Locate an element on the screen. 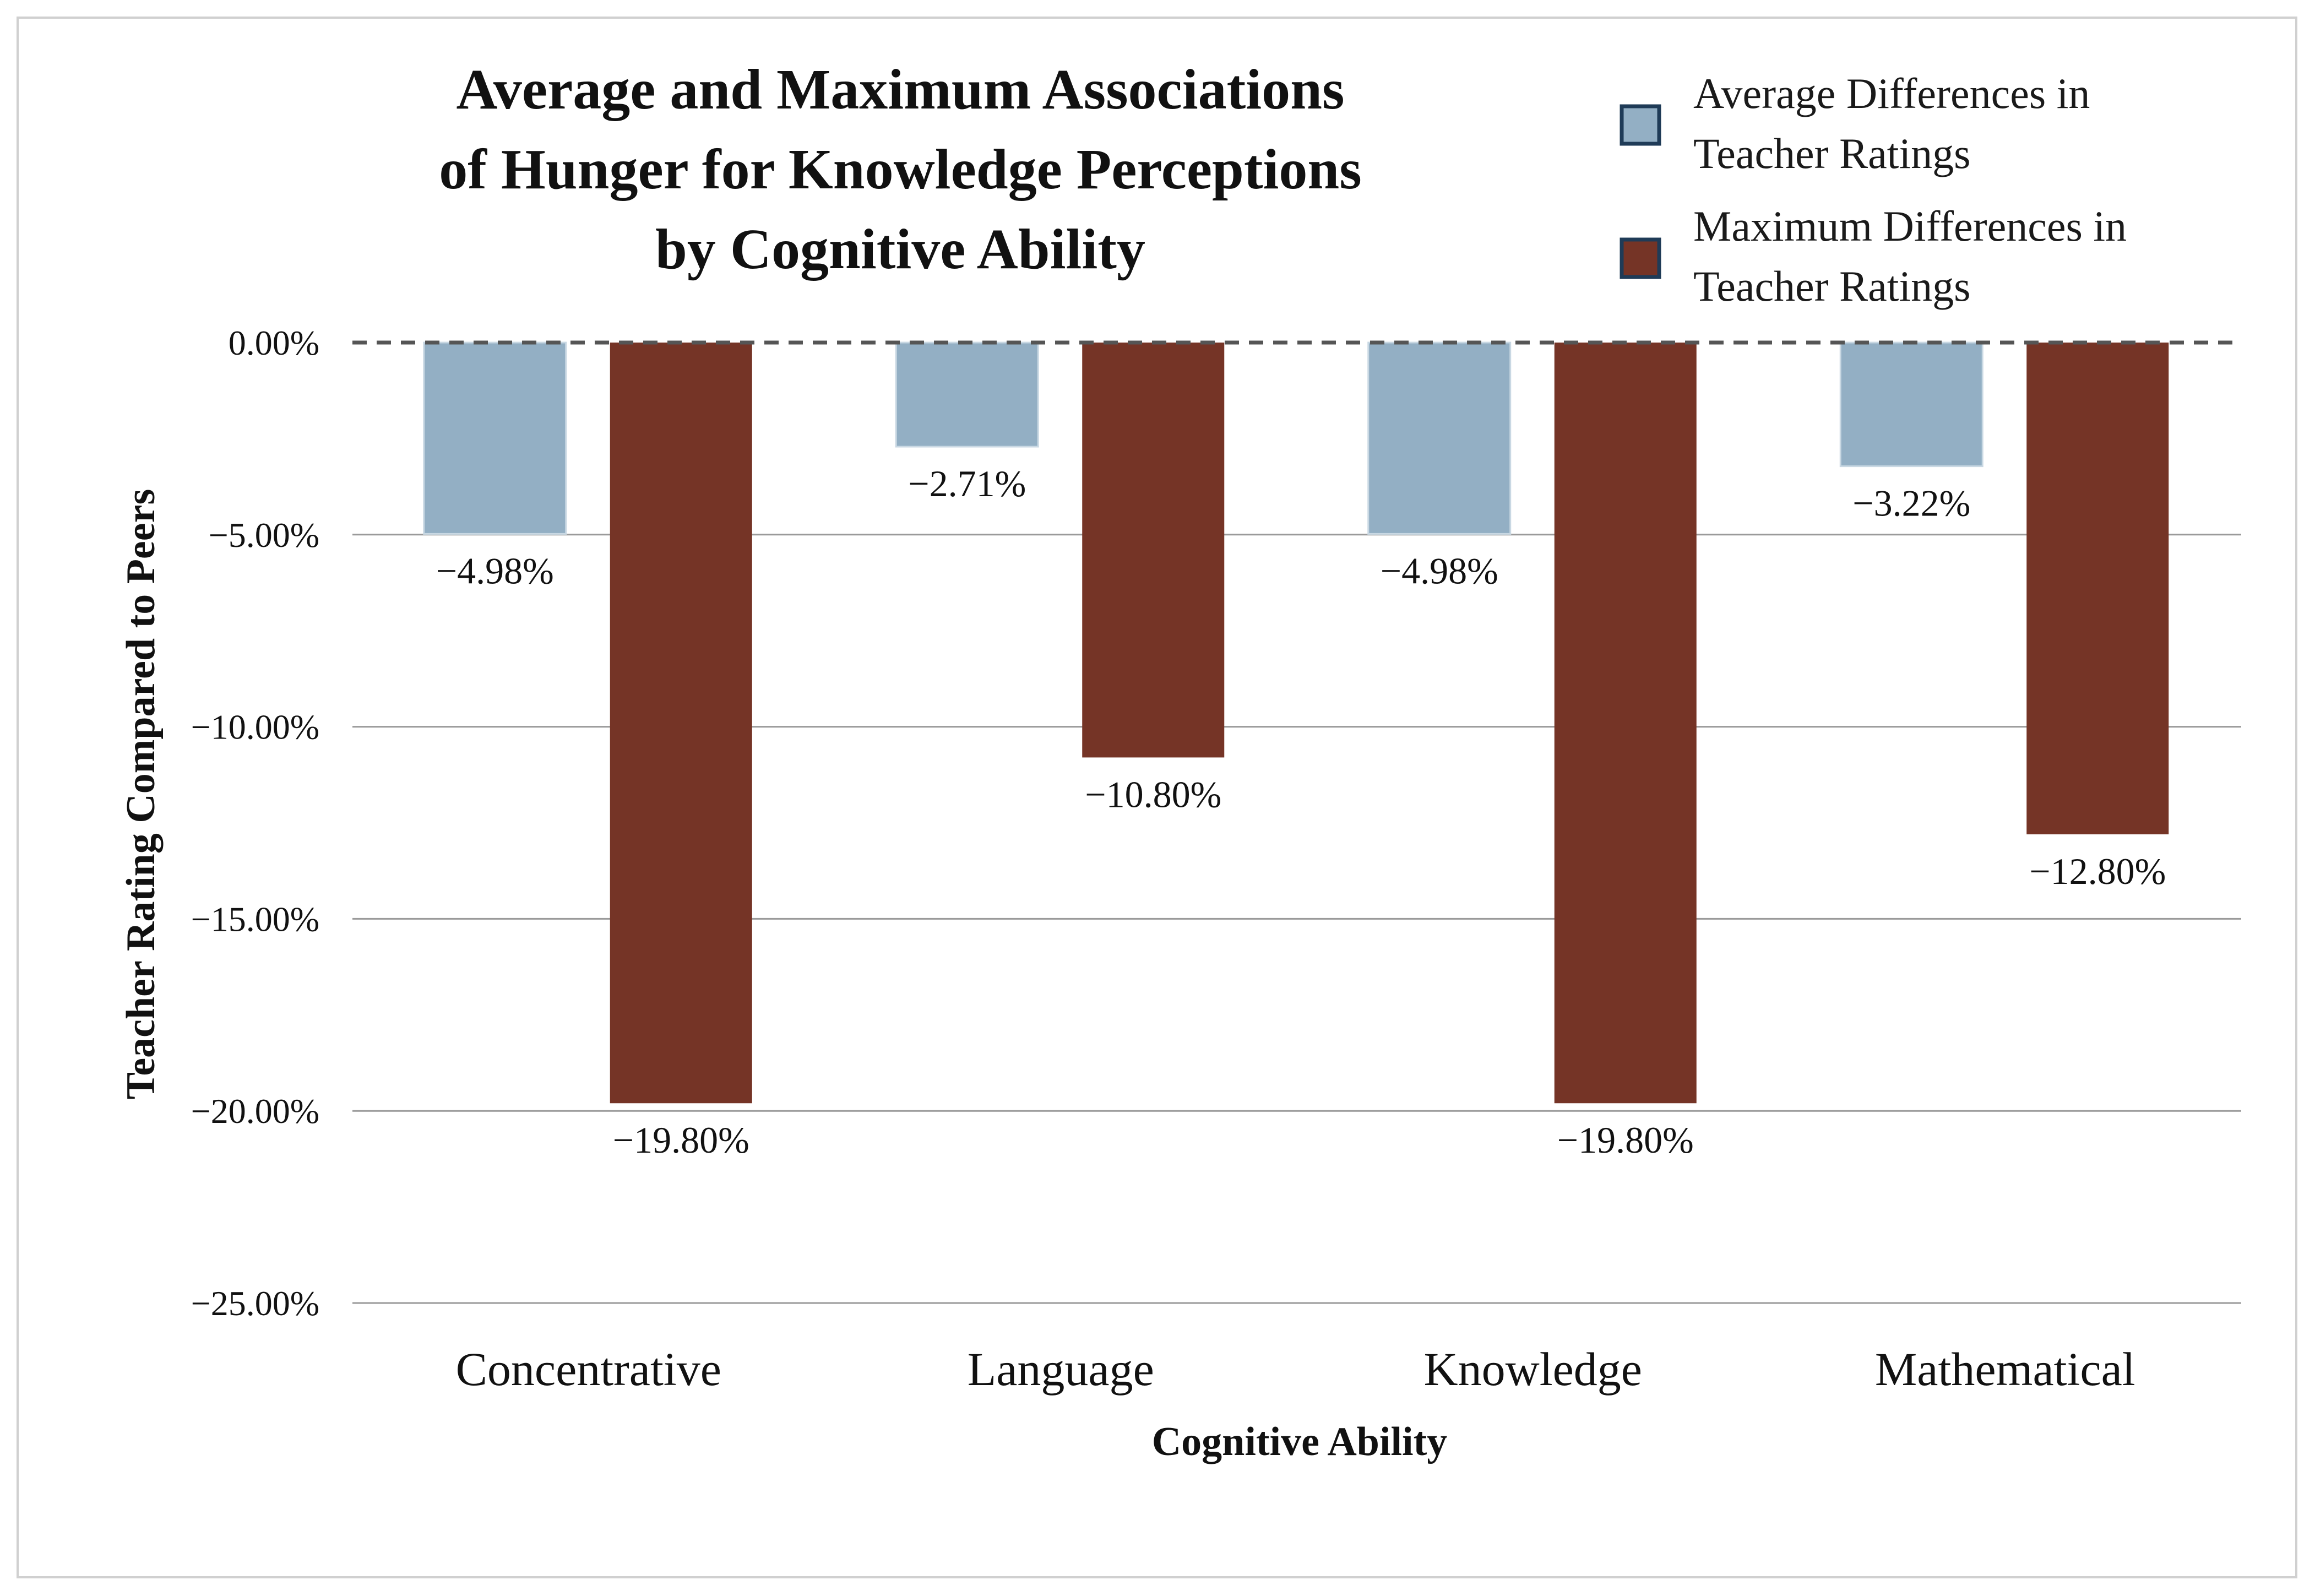 The image size is (2315, 1596). y-tick-label: −20.00% is located at coordinates (255, 1111).